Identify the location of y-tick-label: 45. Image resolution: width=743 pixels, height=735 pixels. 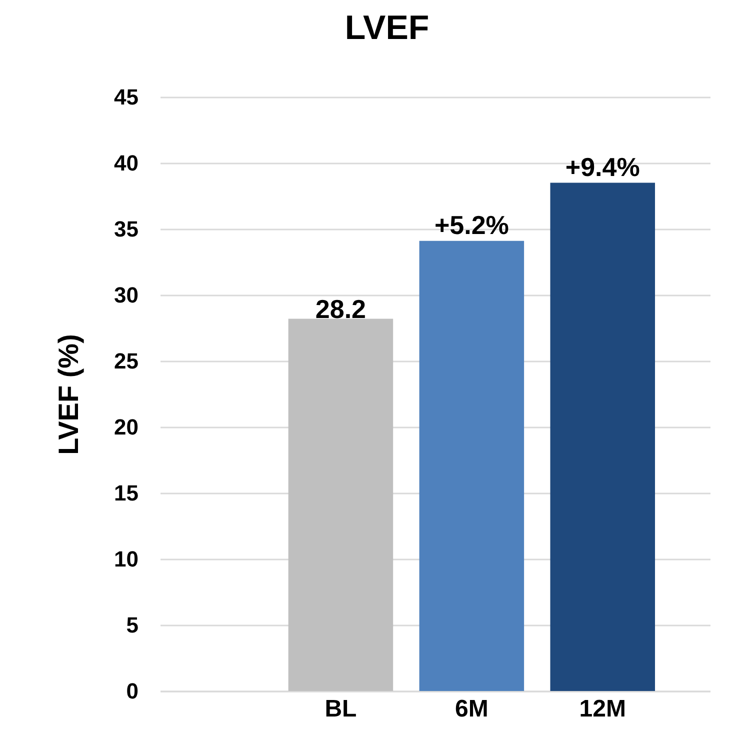
(126, 97).